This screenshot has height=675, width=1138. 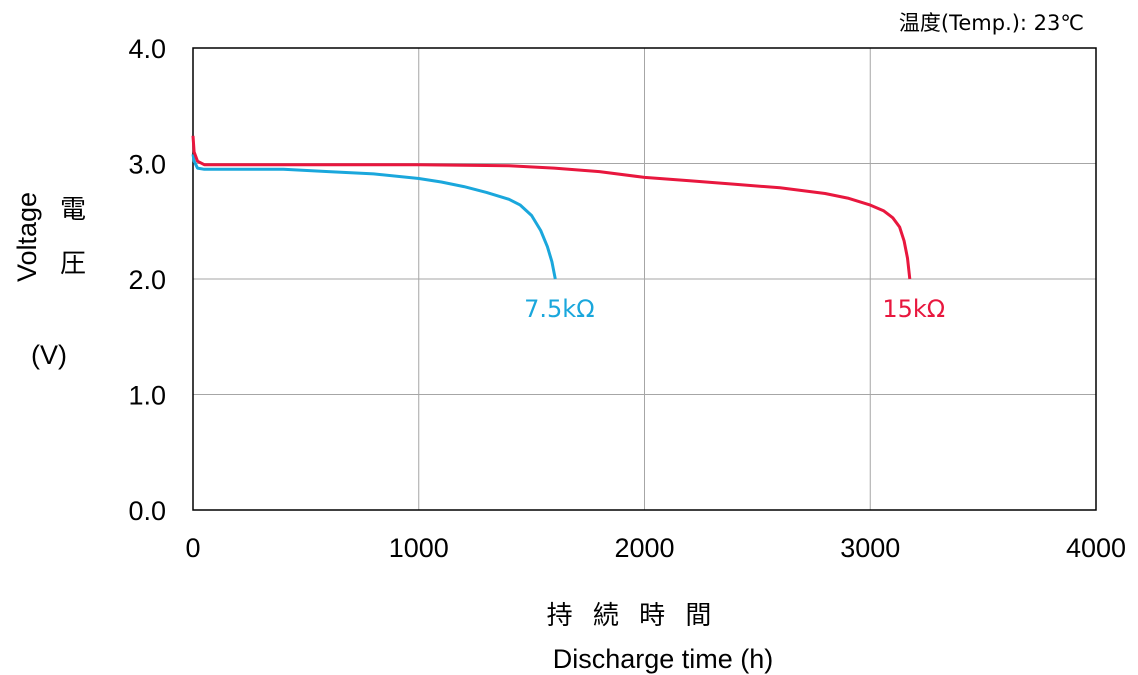 What do you see at coordinates (1096, 548) in the screenshot?
I see `x-tick-label-4: 4000` at bounding box center [1096, 548].